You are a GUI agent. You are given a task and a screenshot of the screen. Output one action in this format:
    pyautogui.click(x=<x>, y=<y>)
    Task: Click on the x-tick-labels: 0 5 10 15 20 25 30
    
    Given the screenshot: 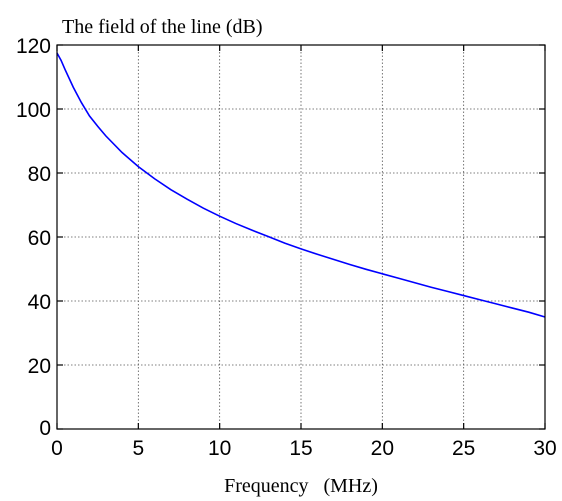 What is the action you would take?
    pyautogui.click(x=304, y=448)
    